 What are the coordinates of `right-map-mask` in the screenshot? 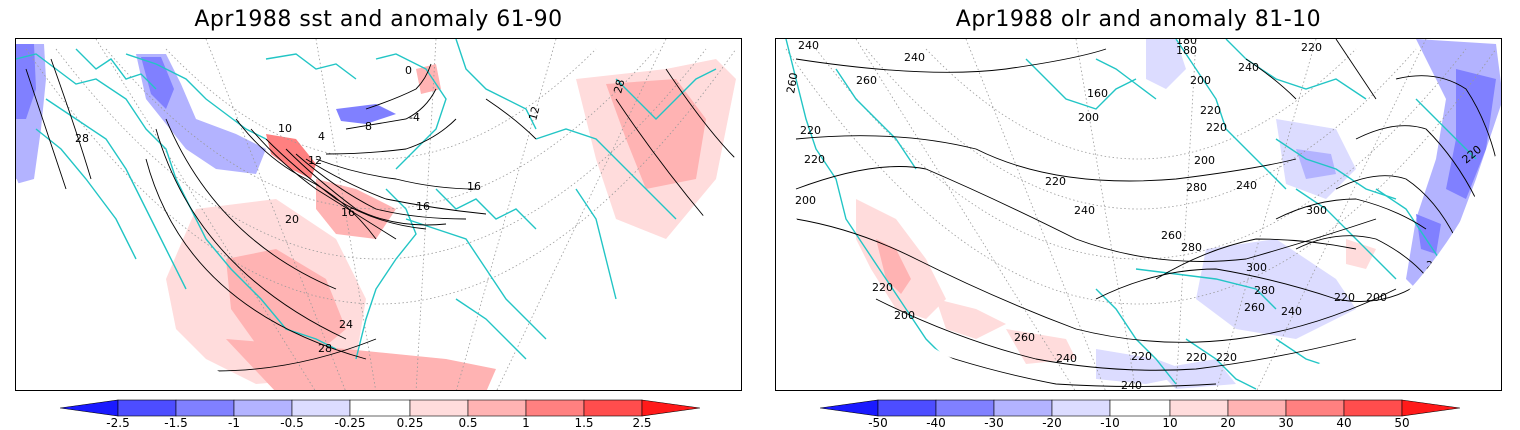 It's located at (898, 284).